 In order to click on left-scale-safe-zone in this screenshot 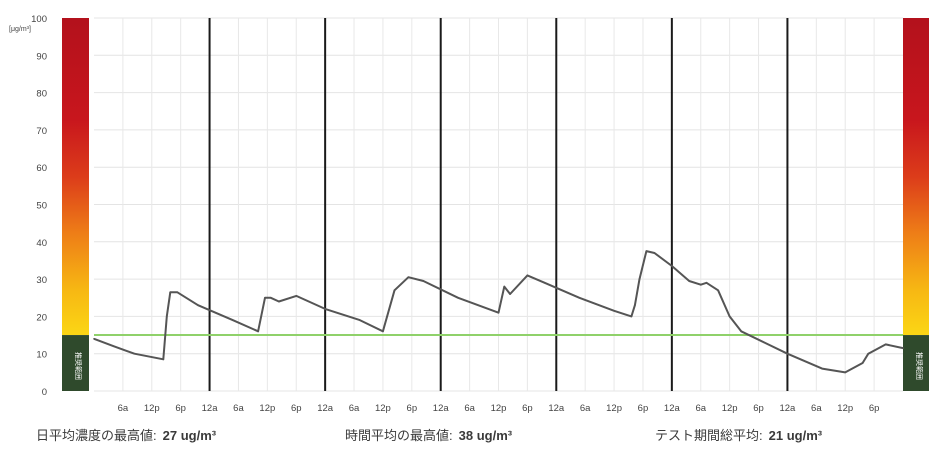, I will do `click(75, 363)`.